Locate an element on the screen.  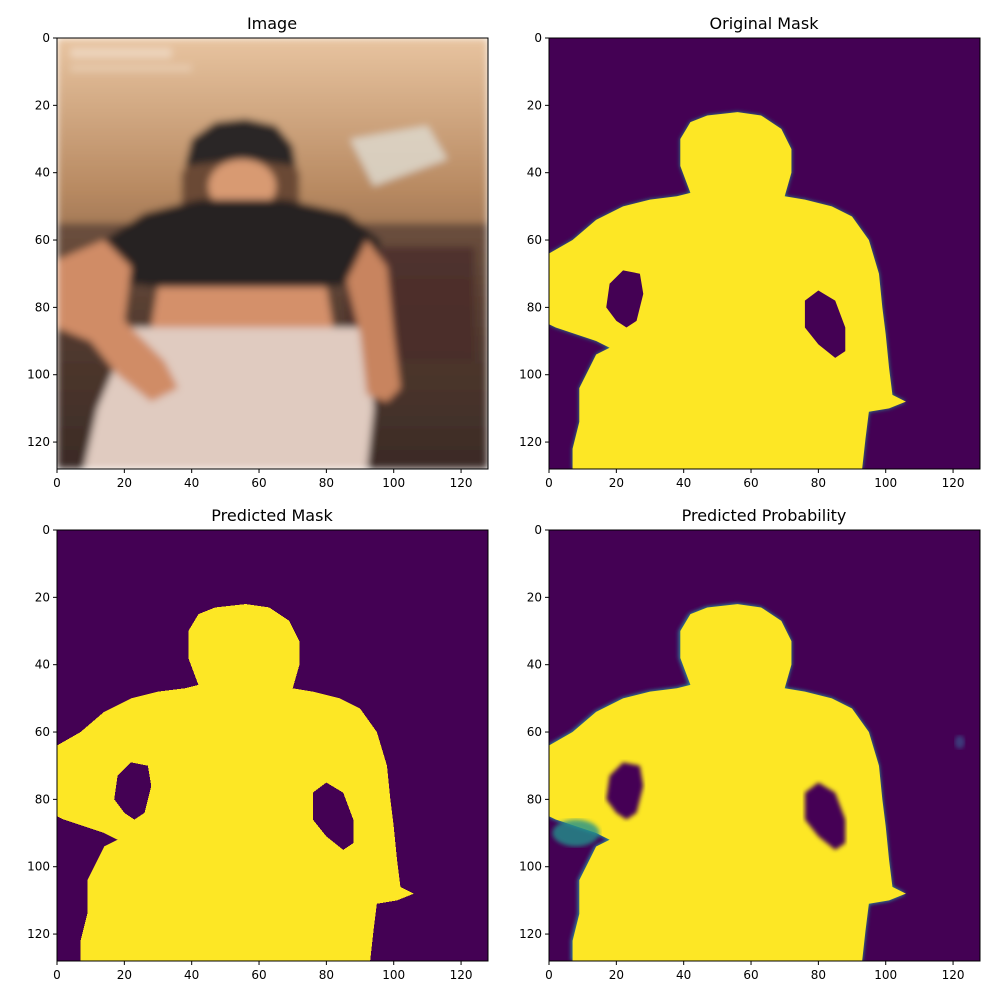
panel-title-predicted-mask: Predicted Mask is located at coordinates (272, 515).